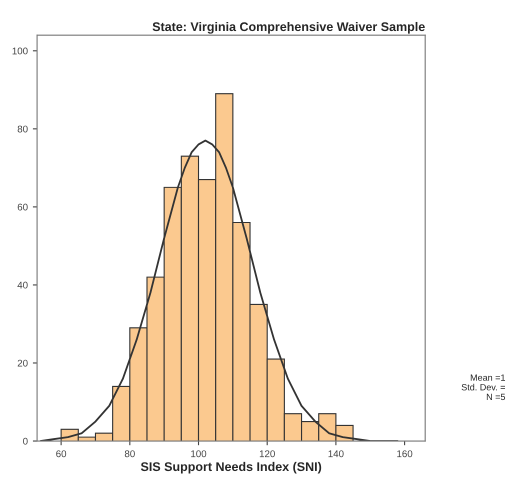 This screenshot has height=482, width=508. What do you see at coordinates (288, 28) in the screenshot?
I see `chart-title: State: Virginia Comprehensive Waiver Sample` at bounding box center [288, 28].